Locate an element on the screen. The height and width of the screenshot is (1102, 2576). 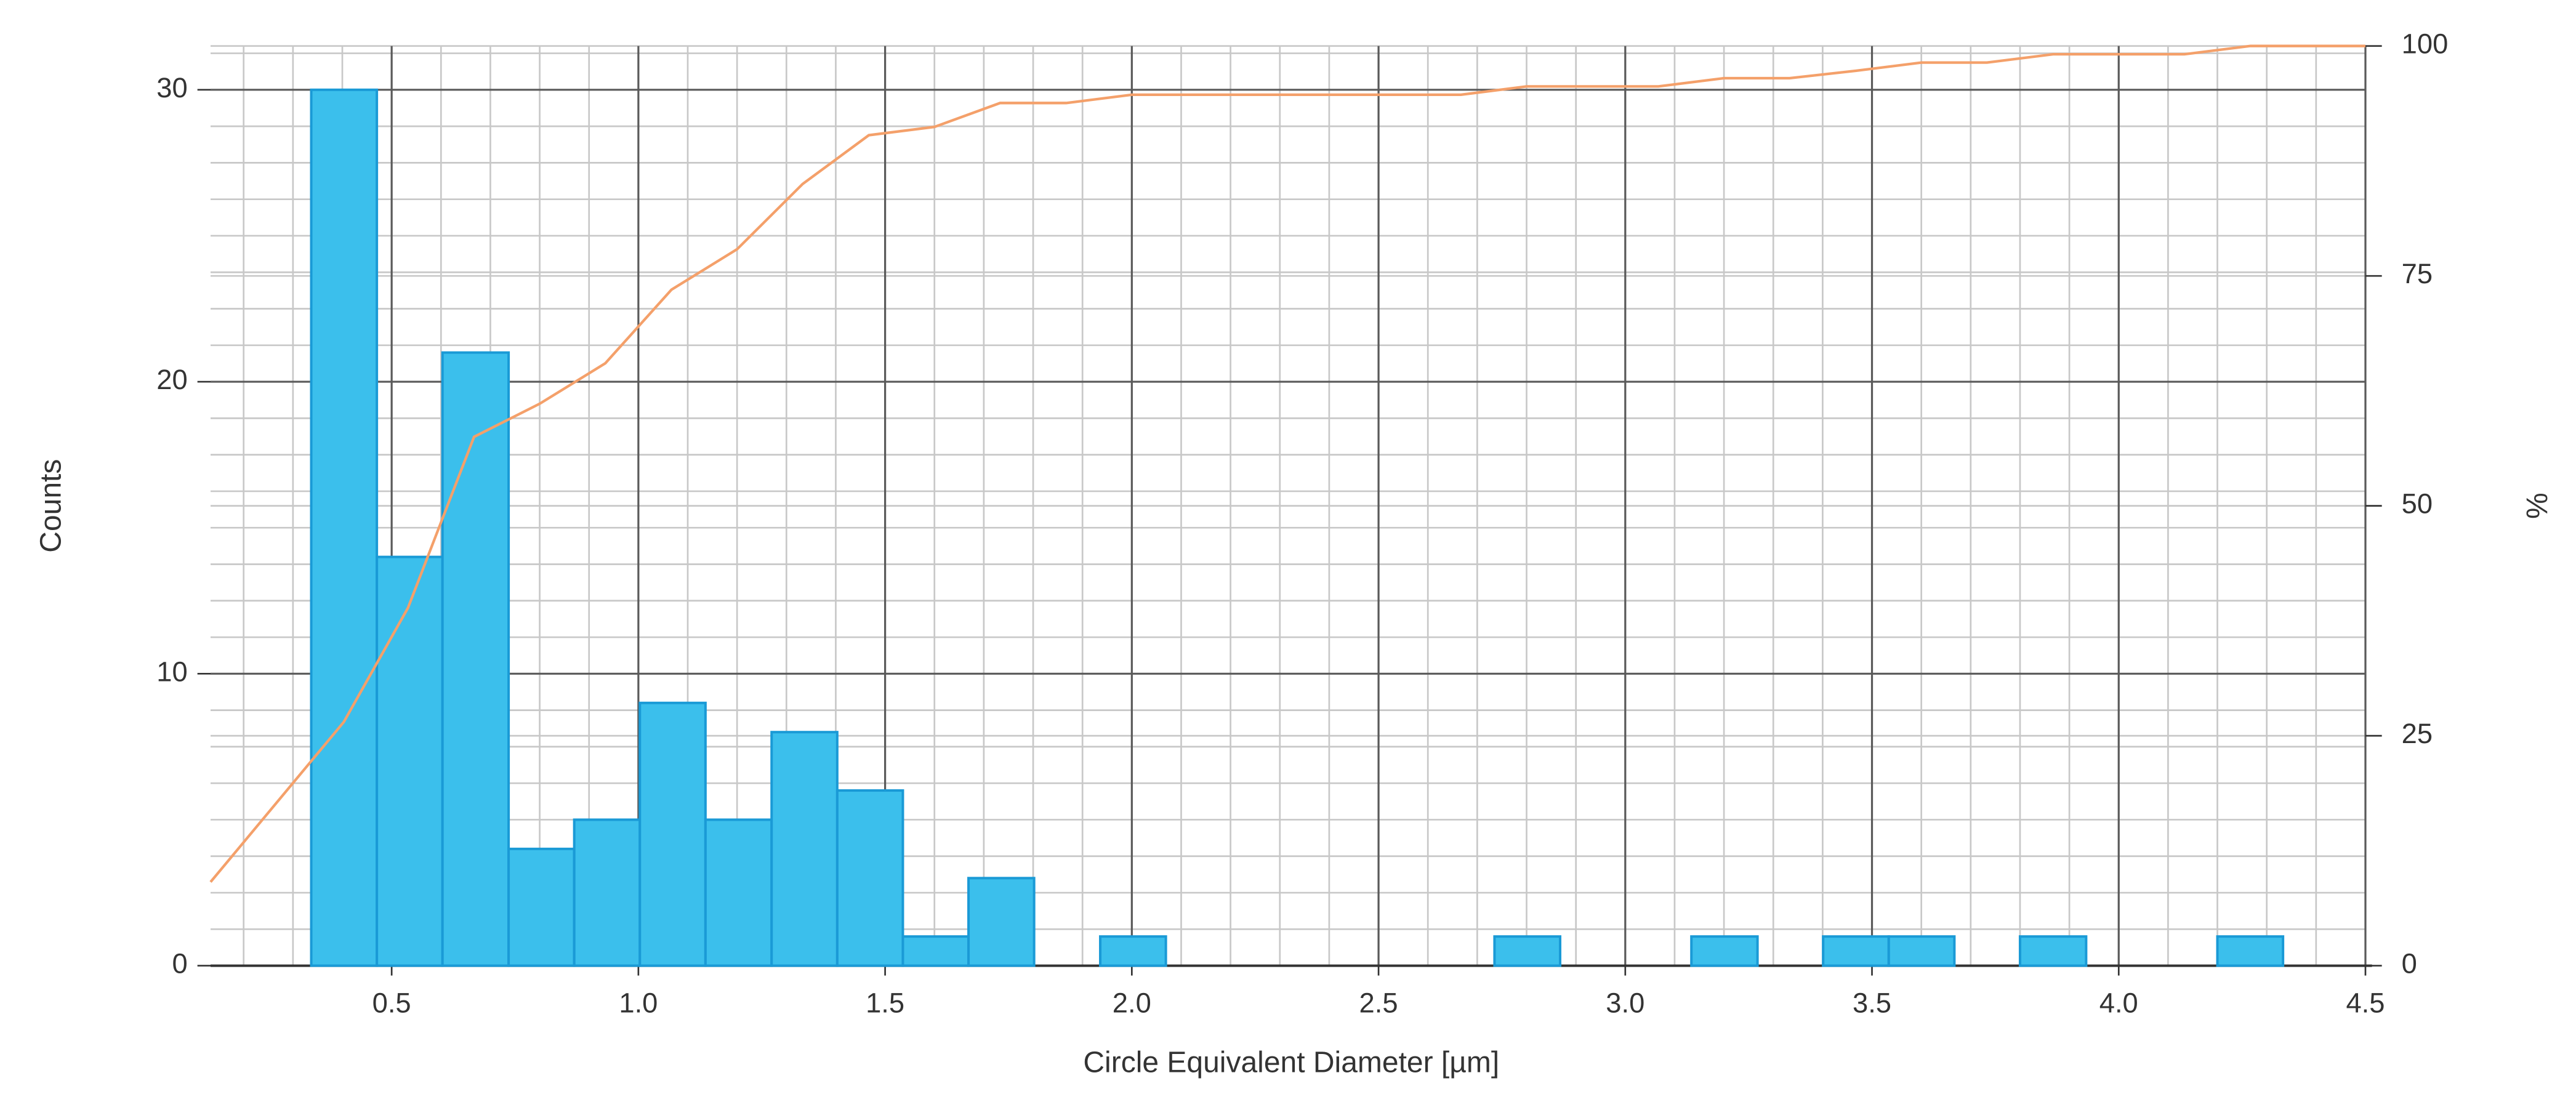
x-tick-label: 3.0 is located at coordinates (1625, 1003).